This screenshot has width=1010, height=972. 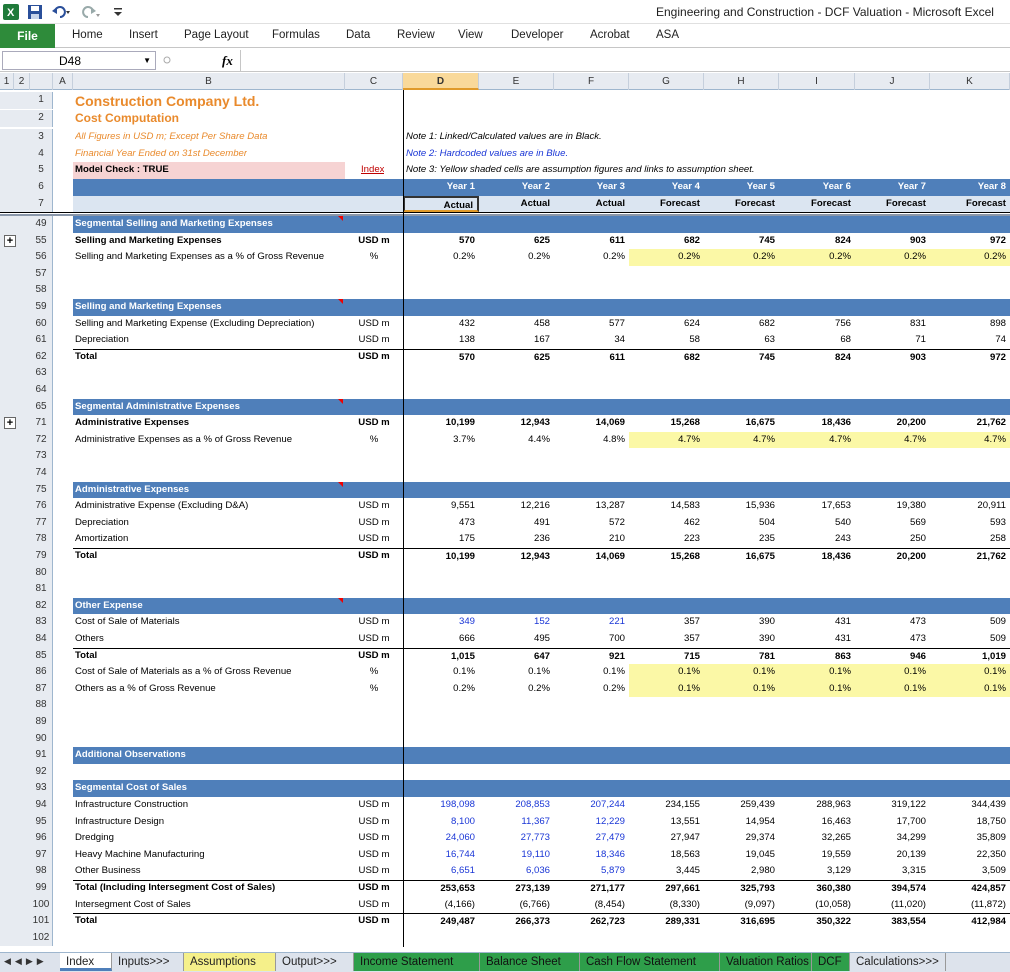 I want to click on row-number: 92, so click(x=41, y=772).